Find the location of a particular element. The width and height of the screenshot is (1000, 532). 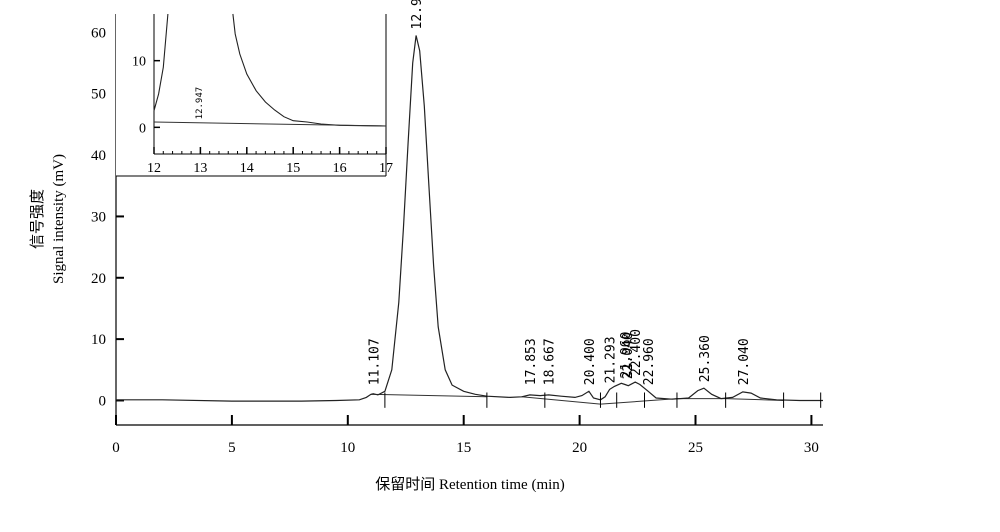

y-tick-label: 0 is located at coordinates (103, 401).